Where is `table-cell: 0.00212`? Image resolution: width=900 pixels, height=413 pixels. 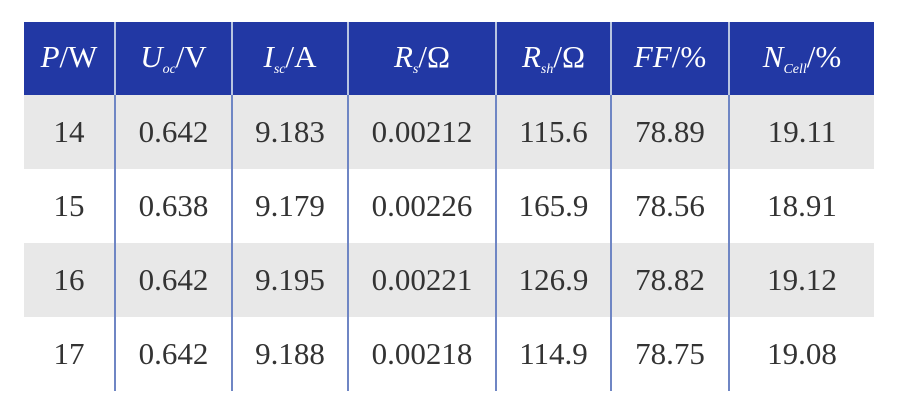
table-cell: 0.00212 is located at coordinates (421, 132).